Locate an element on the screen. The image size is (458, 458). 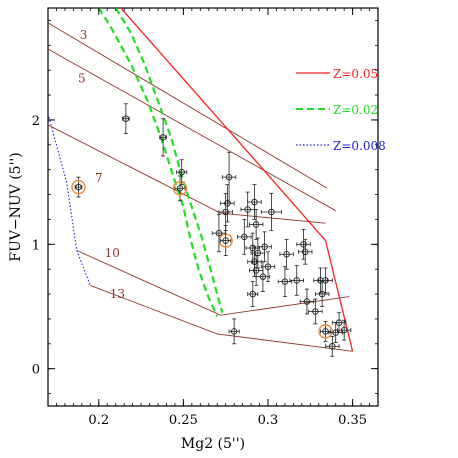
age-label-10: 10 is located at coordinates (112, 253).